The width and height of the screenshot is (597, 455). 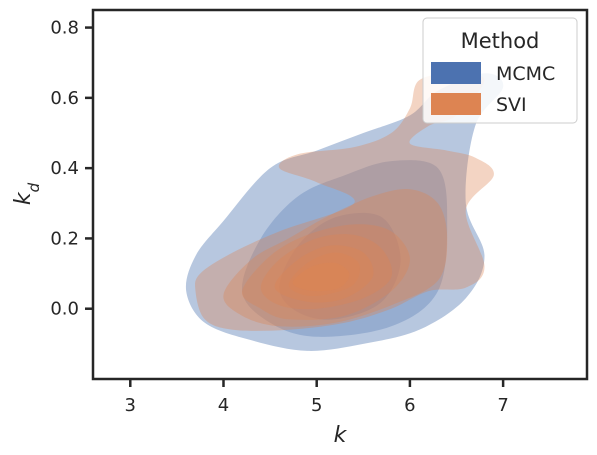 I want to click on x-tick-label: 5, so click(x=316, y=405).